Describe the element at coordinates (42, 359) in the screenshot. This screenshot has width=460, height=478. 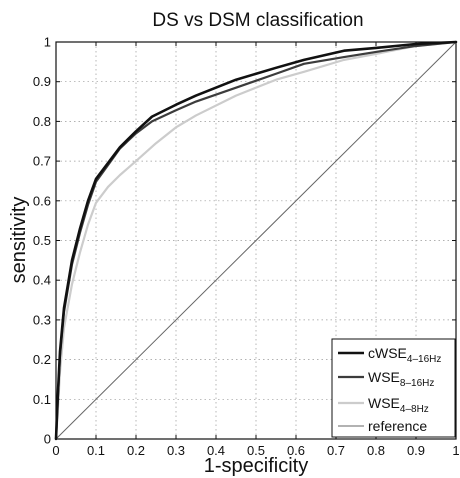
I see `y-tick-label: 0.2` at that location.